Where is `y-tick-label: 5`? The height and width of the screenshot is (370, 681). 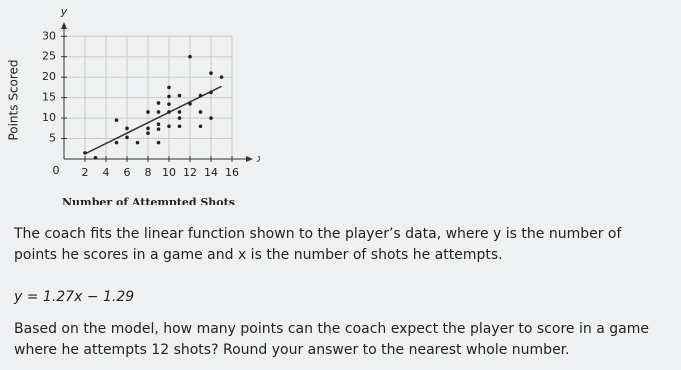
y-tick-label: 5 is located at coordinates (52, 138).